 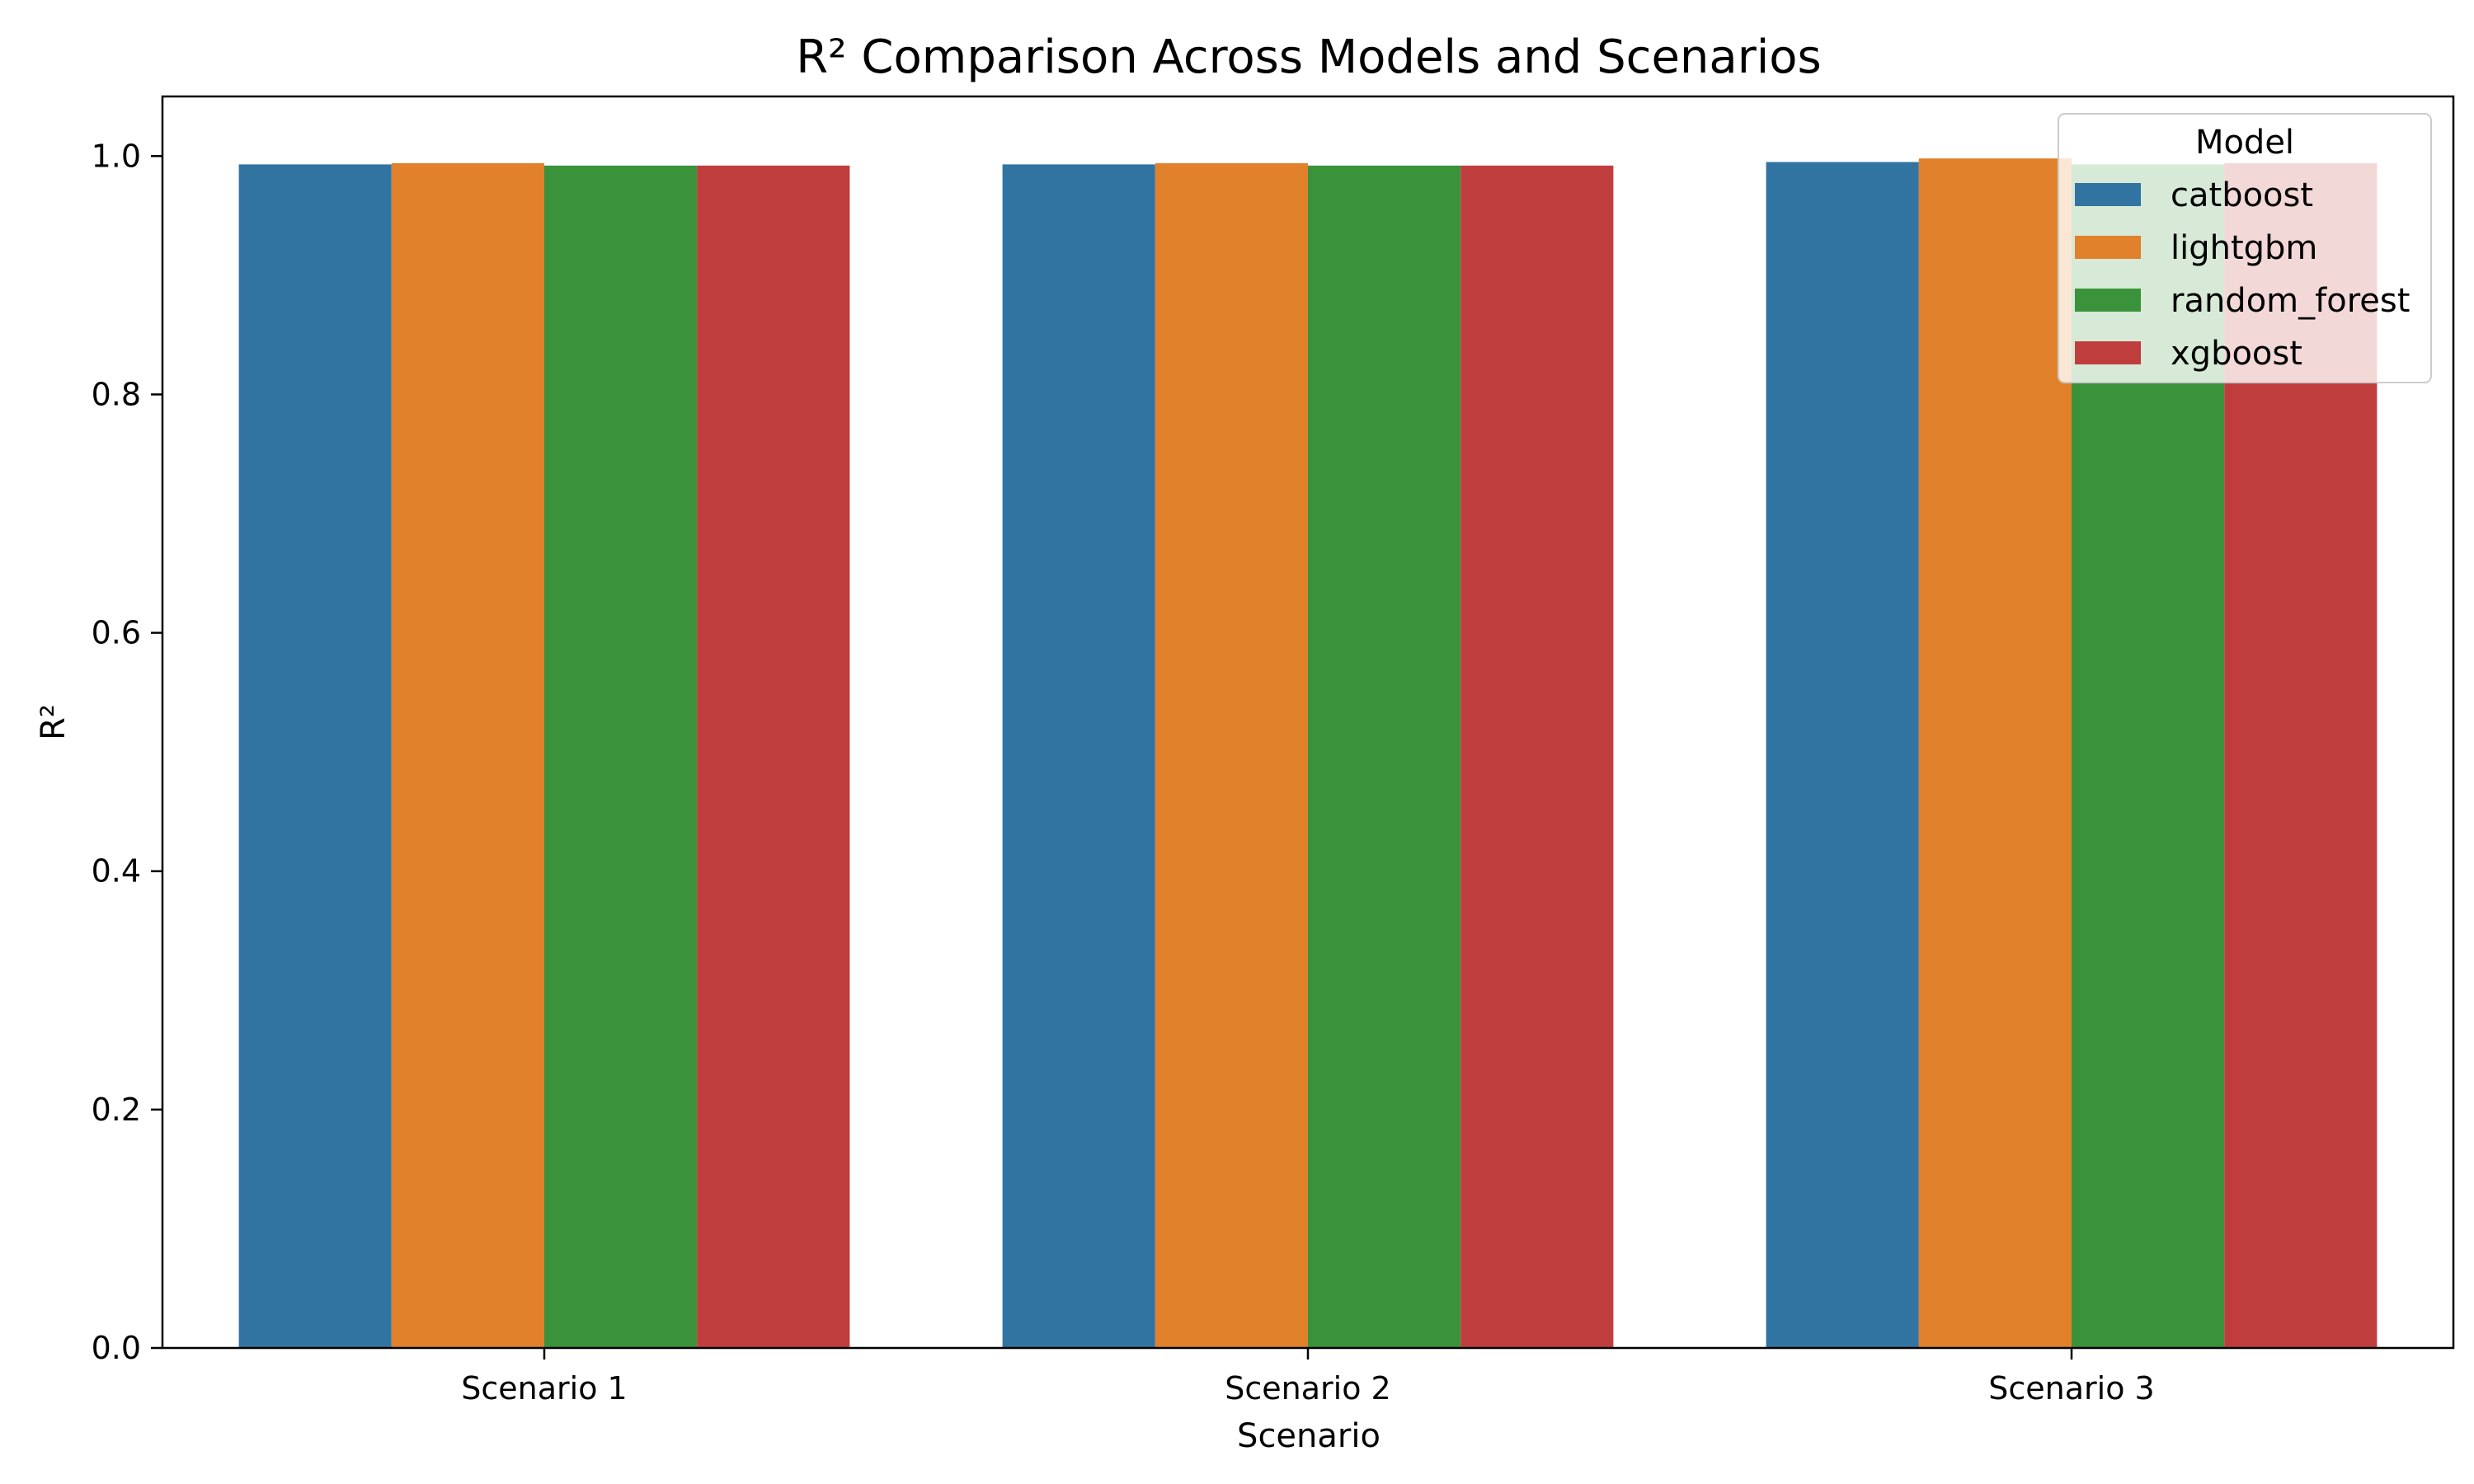 What do you see at coordinates (2108, 194) in the screenshot?
I see `legend-swatch-catboost` at bounding box center [2108, 194].